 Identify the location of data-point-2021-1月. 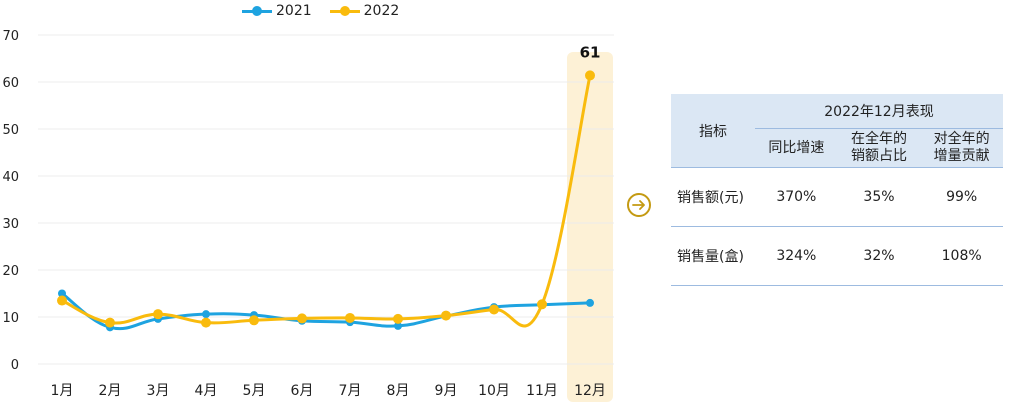
(62, 293).